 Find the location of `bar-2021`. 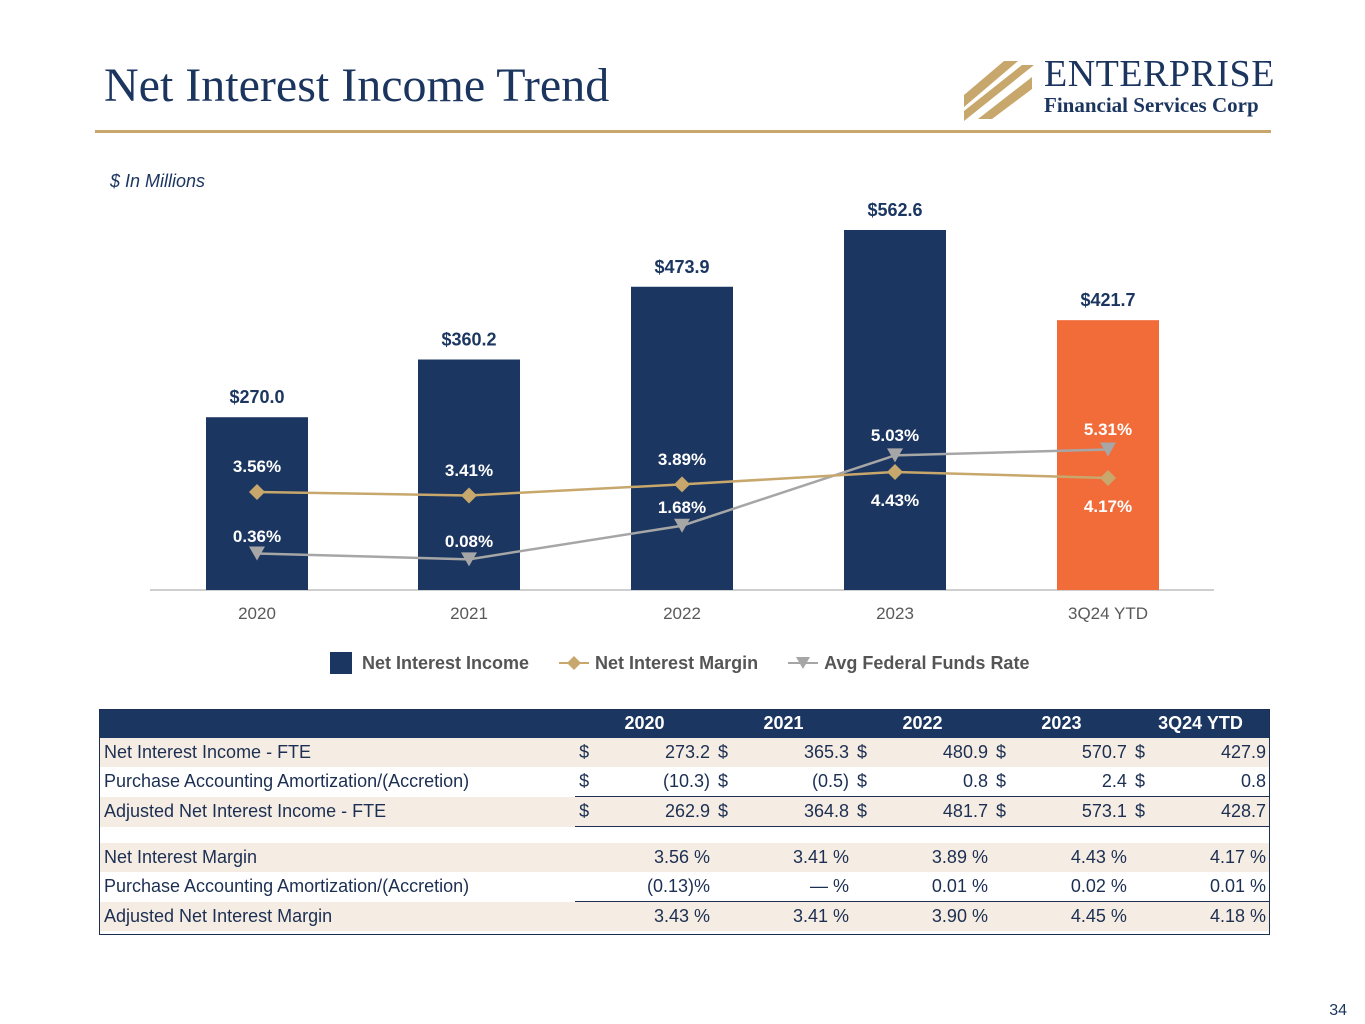

bar-2021 is located at coordinates (469, 474).